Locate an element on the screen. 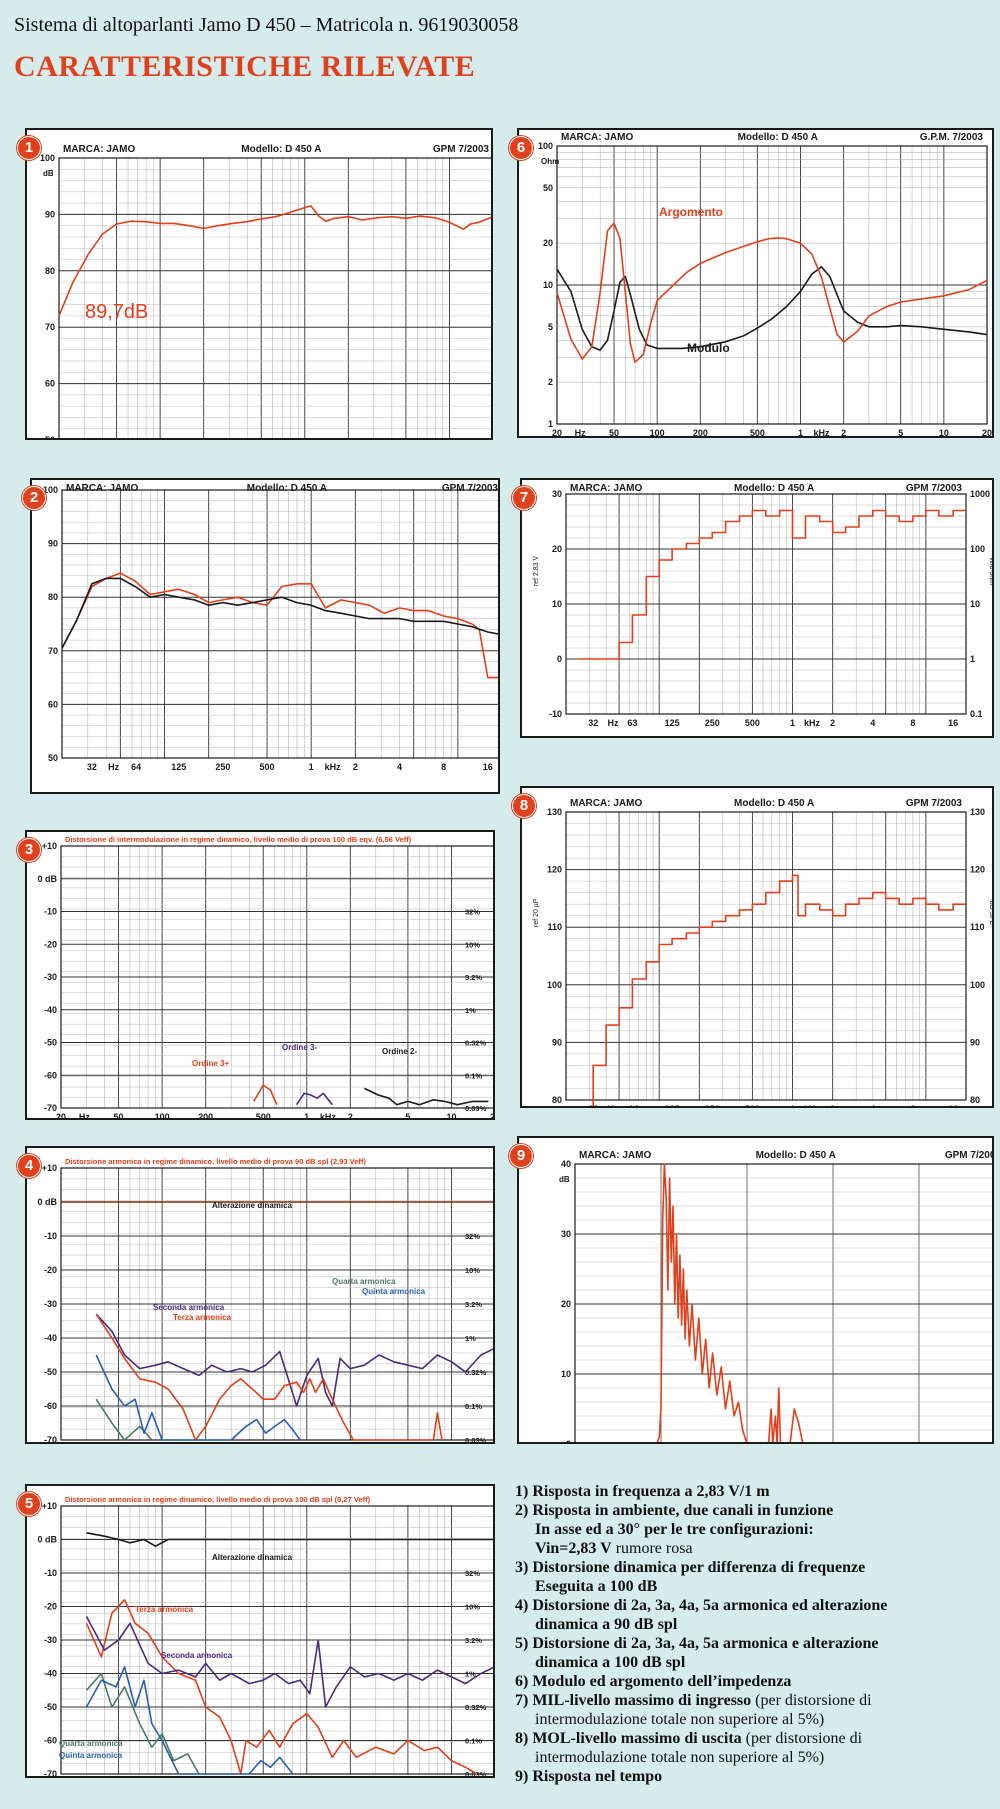 The height and width of the screenshot is (1809, 1000). y-tick-label-right: 120 is located at coordinates (977, 870).